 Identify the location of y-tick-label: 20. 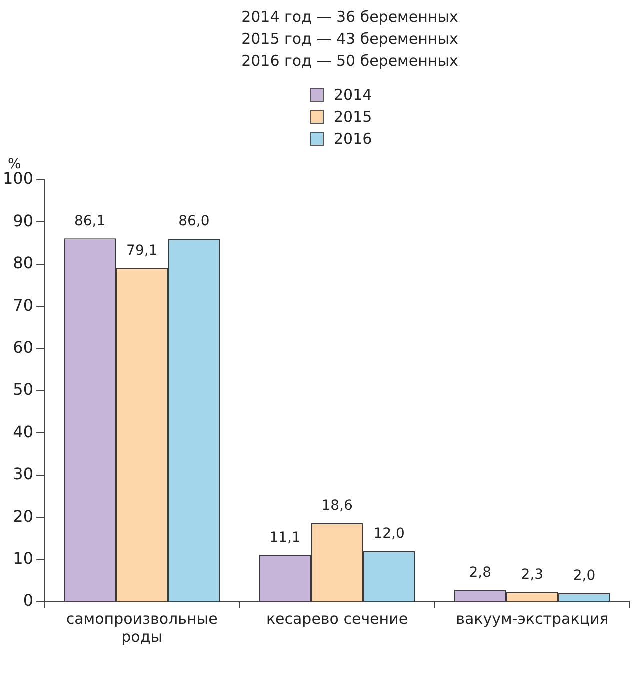
(23, 516).